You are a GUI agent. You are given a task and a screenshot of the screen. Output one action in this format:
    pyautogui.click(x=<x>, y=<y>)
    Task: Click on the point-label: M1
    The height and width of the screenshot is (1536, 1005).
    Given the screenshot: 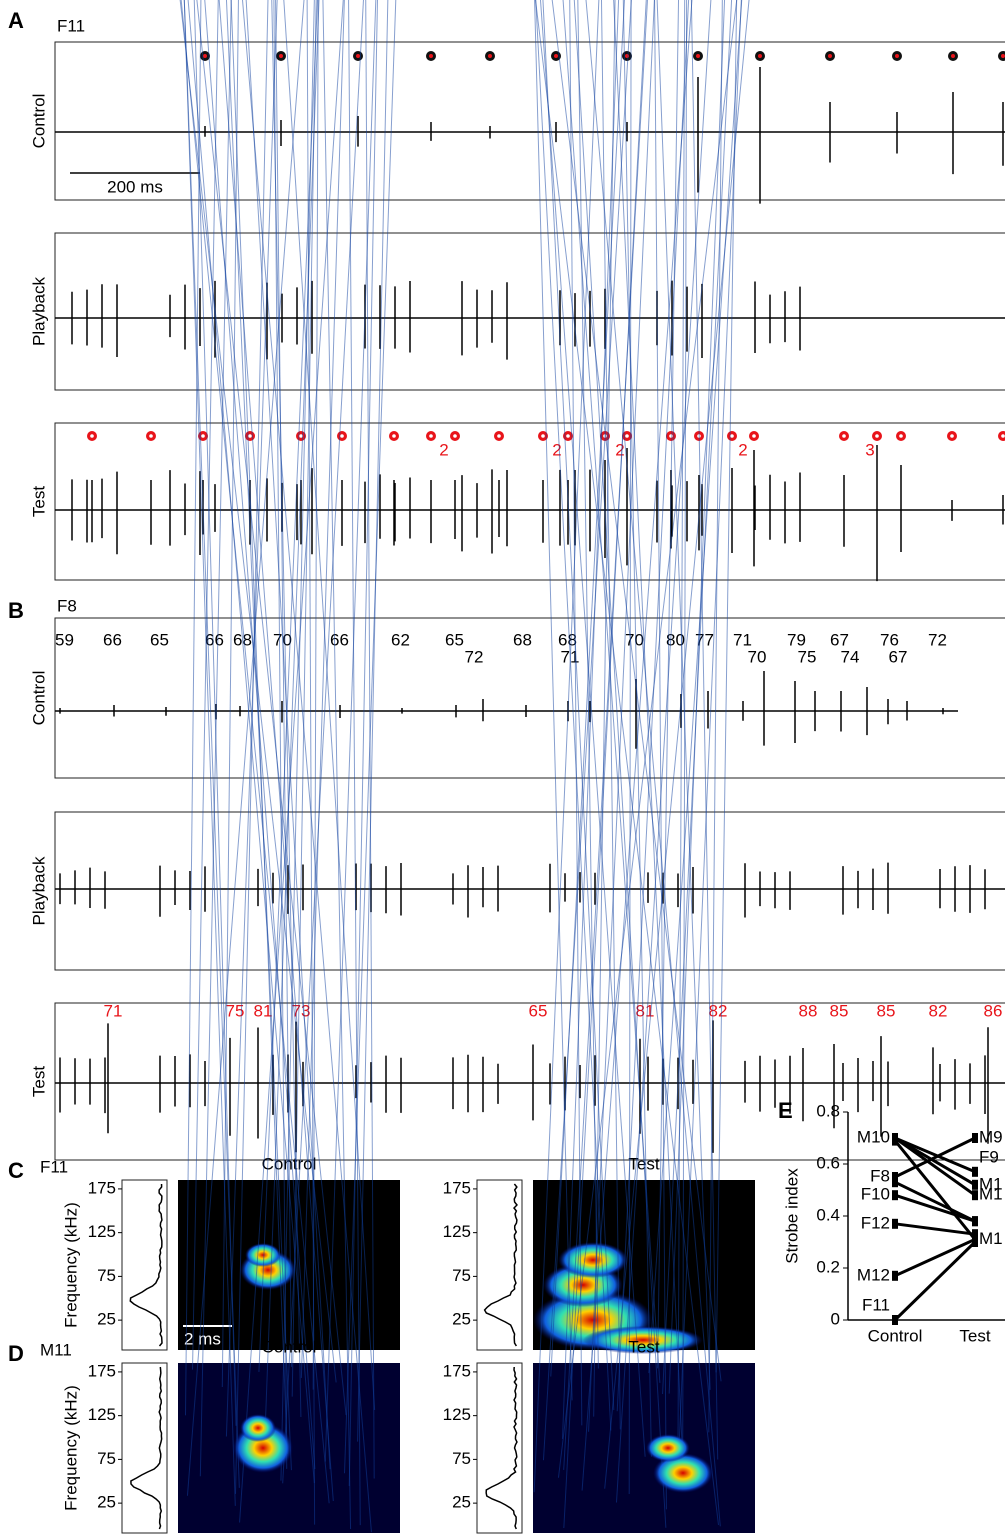 What is the action you would take?
    pyautogui.click(x=991, y=1194)
    